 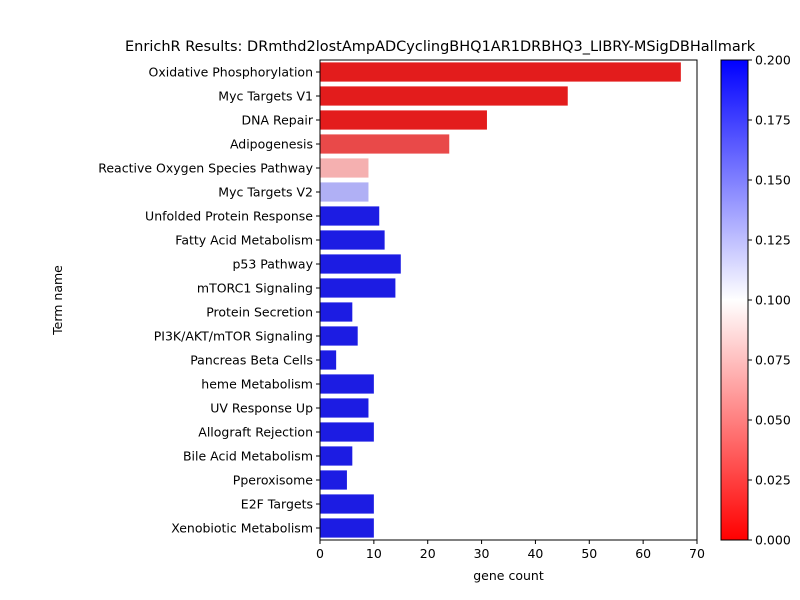 I want to click on y-tick-label: Allograft Rejection, so click(x=255, y=432).